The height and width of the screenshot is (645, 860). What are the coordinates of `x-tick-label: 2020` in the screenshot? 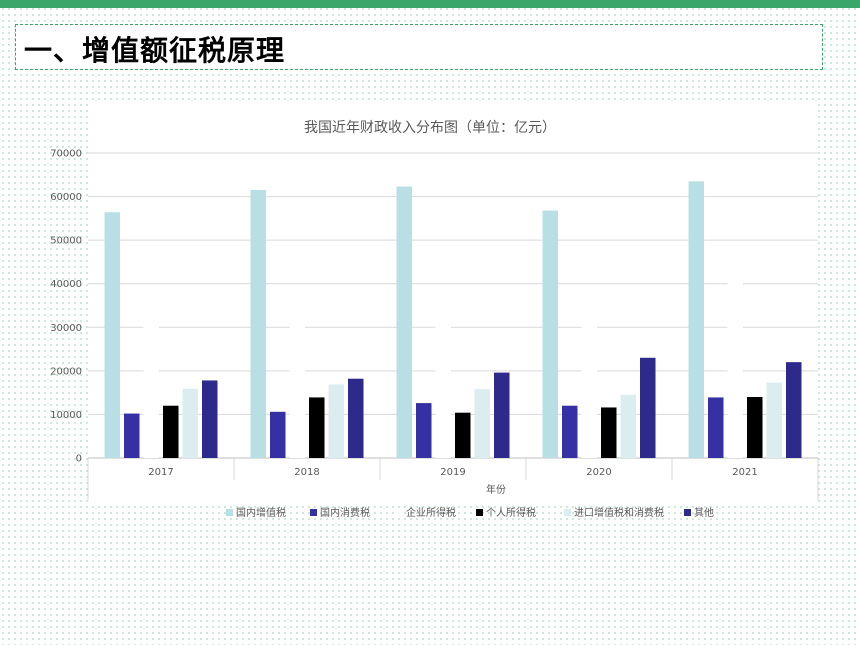 It's located at (598, 472).